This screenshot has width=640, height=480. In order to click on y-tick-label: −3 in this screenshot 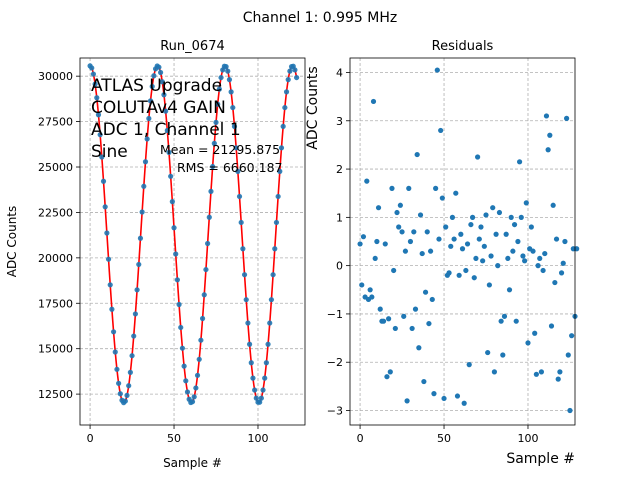, I will do `click(335, 411)`.